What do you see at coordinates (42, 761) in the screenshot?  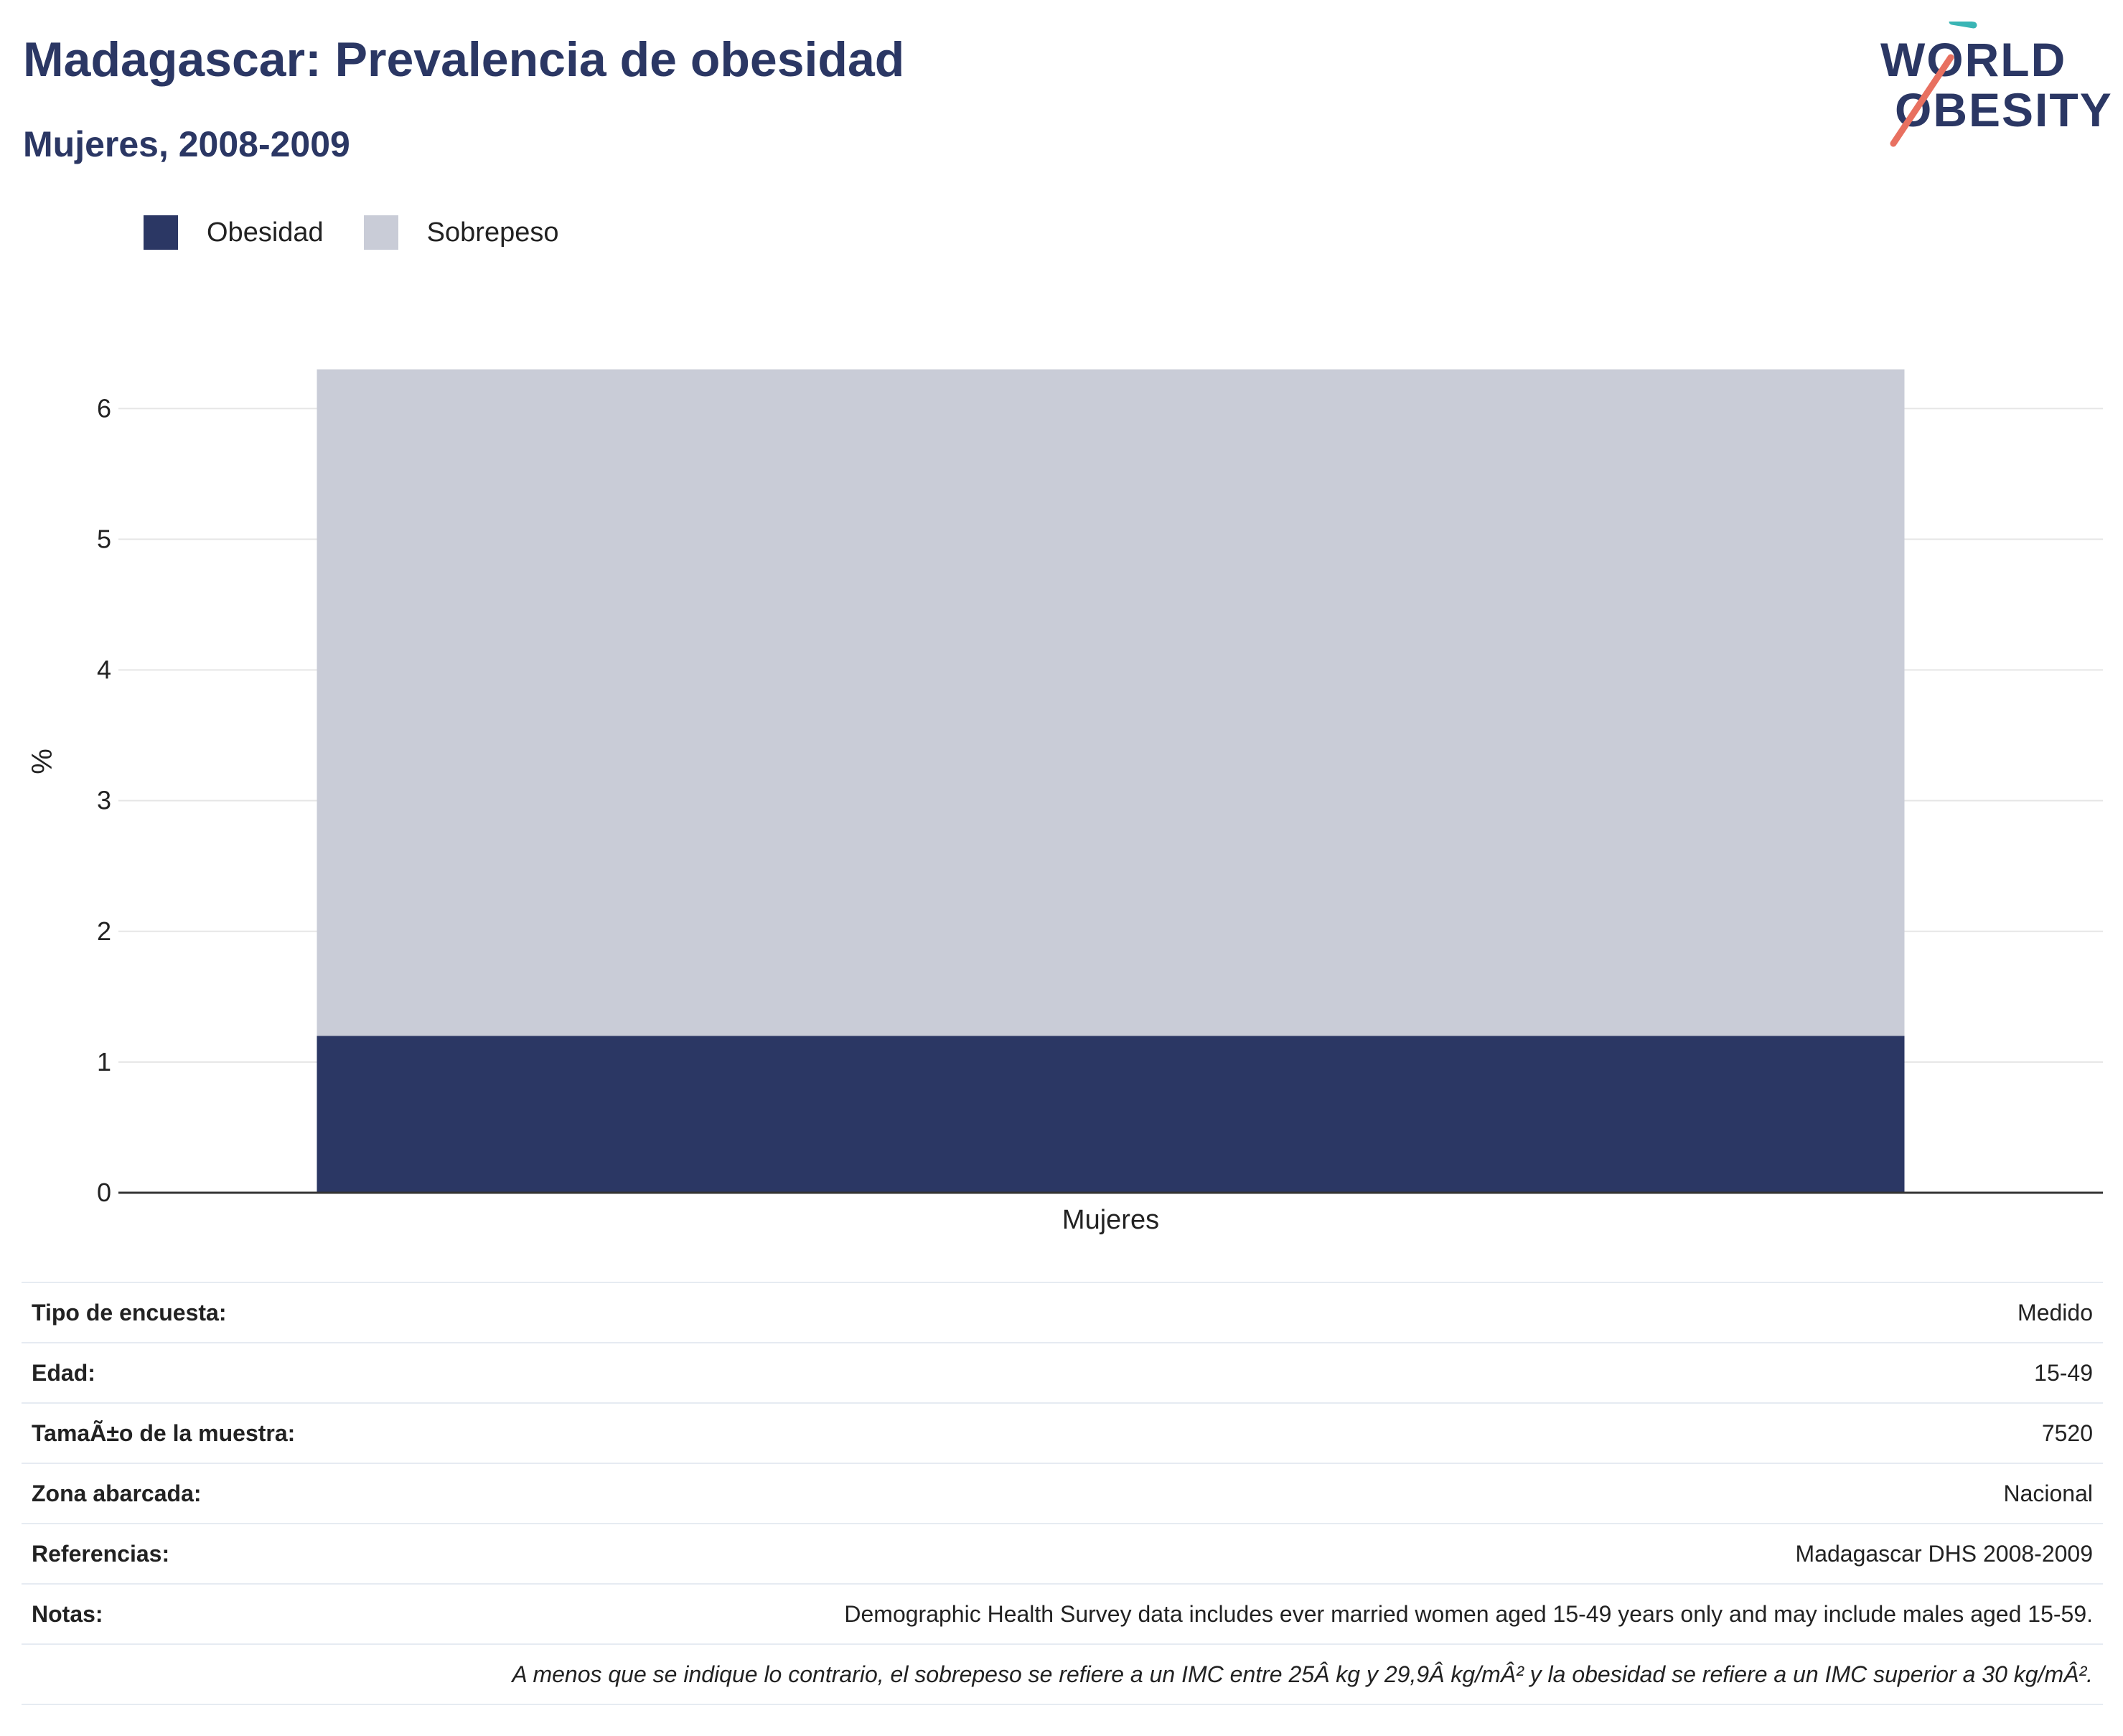 I see `y-axis-title: %` at bounding box center [42, 761].